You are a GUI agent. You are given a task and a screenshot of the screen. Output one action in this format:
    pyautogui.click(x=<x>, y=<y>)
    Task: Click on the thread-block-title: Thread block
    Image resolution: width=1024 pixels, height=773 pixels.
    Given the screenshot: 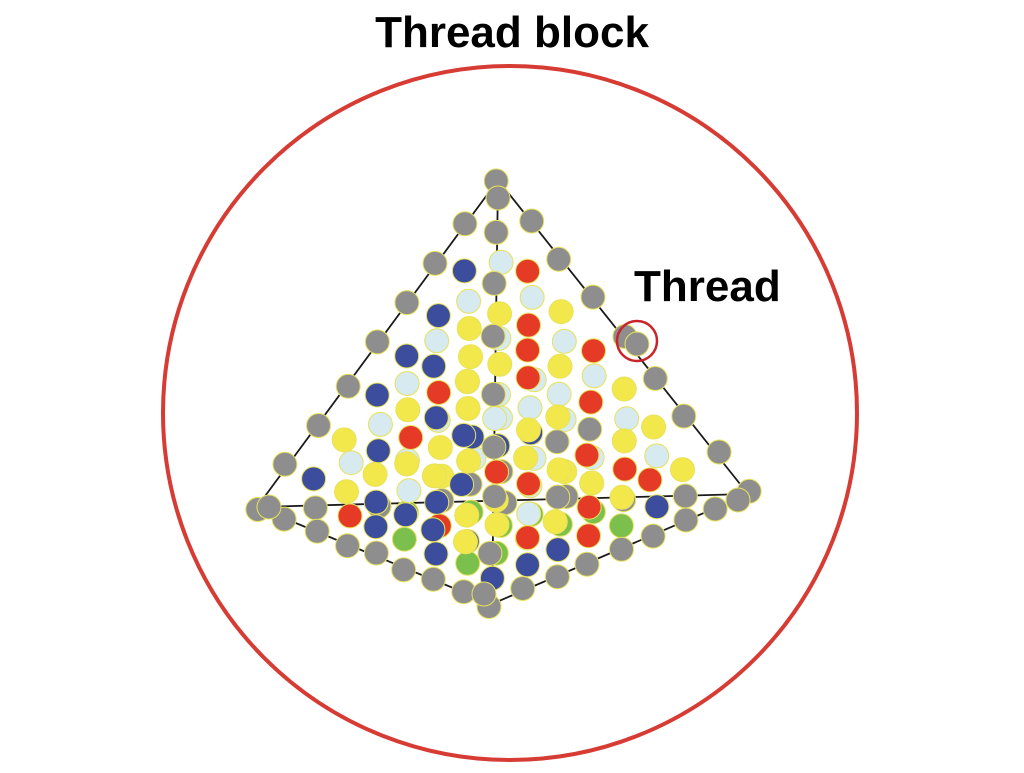 What is the action you would take?
    pyautogui.click(x=512, y=32)
    